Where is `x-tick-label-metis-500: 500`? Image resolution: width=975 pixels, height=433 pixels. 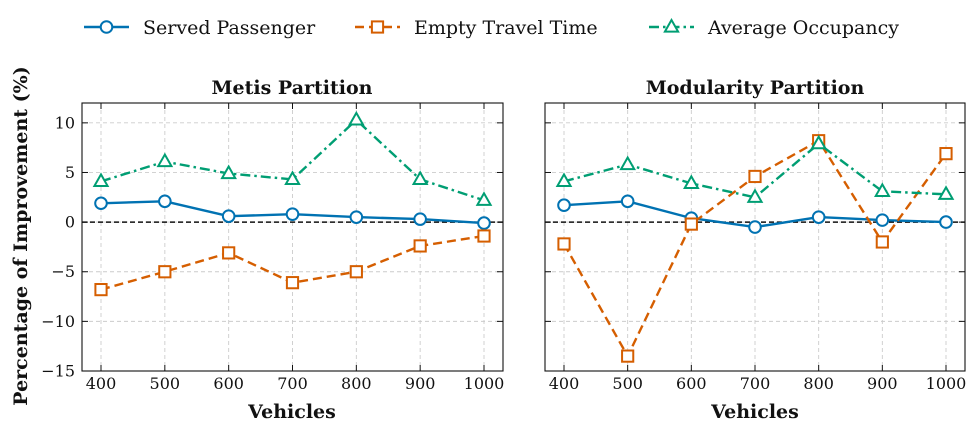
x-tick-label-metis-500: 500 is located at coordinates (165, 383).